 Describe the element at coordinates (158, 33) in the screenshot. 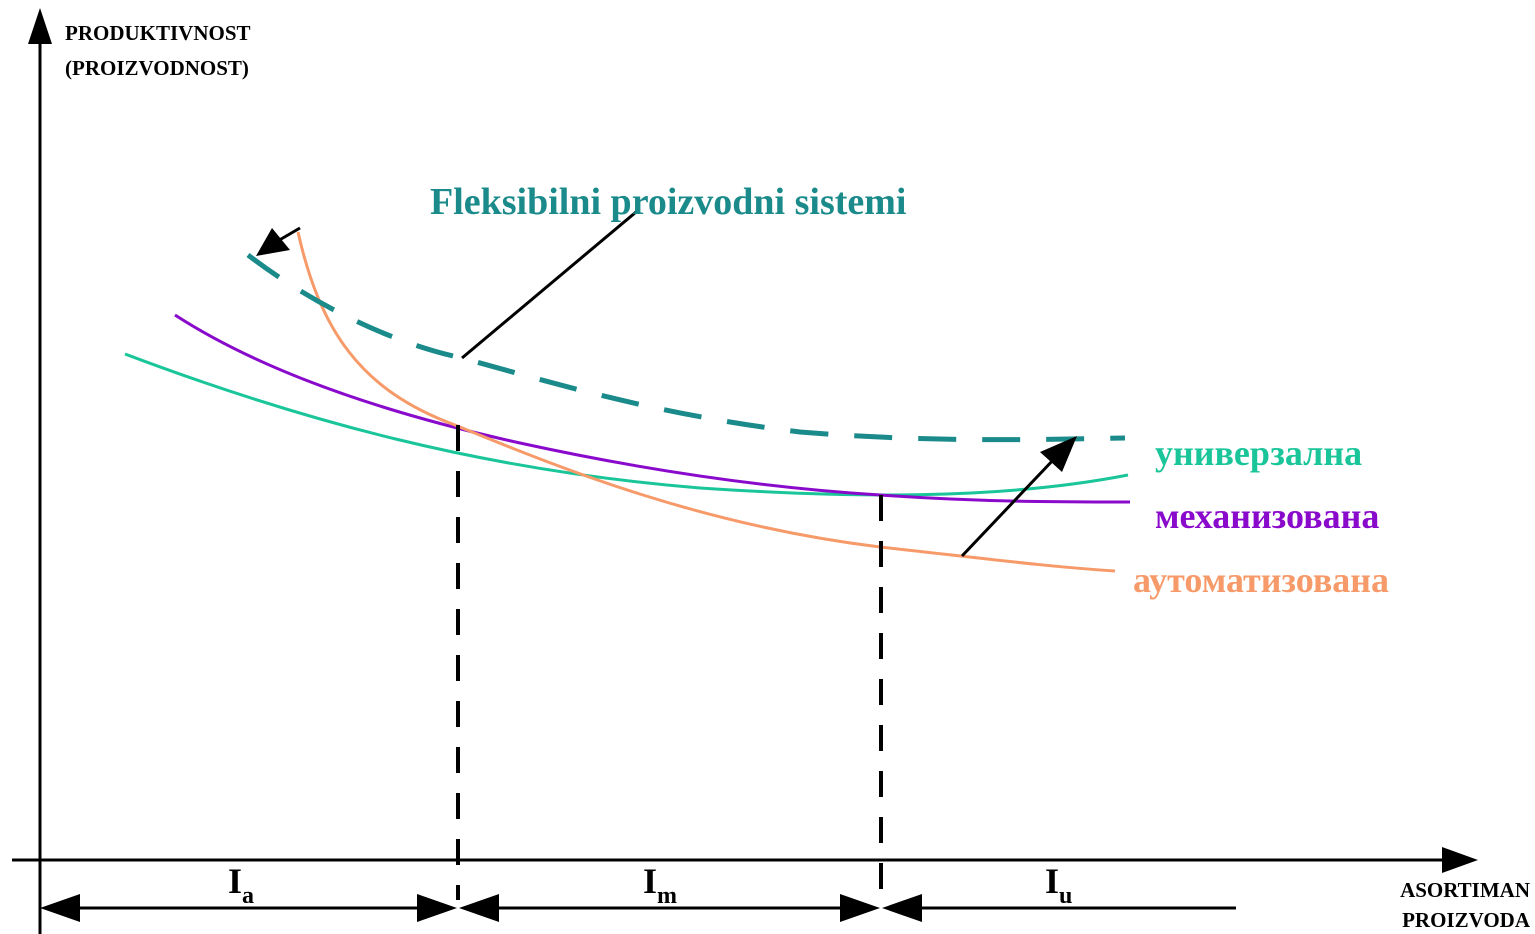

I see `y-axis-label-line1: PRODUKTIVNOST` at that location.